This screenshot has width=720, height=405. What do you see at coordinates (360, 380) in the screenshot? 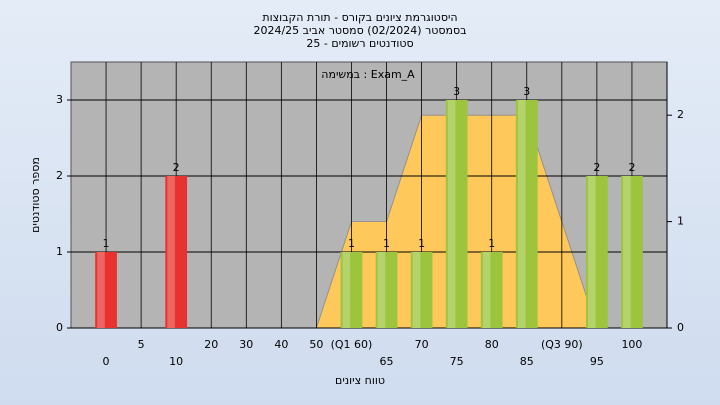
I see `x-axis-label: טווח ציונים` at bounding box center [360, 380].